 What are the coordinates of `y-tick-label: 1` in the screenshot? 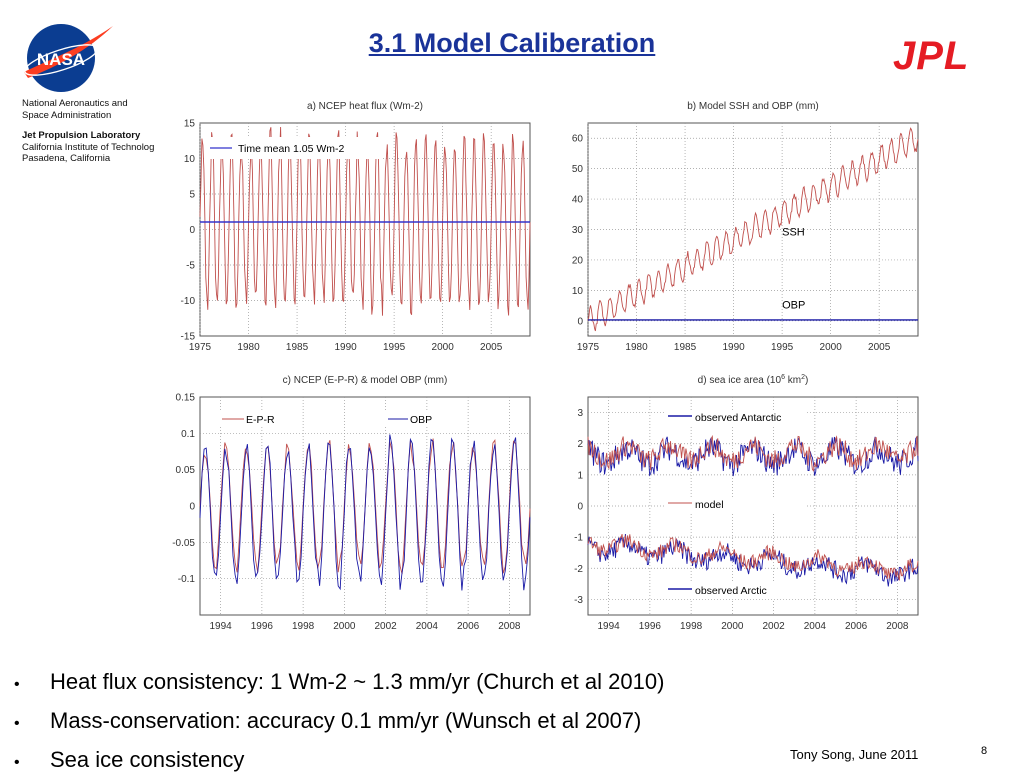 It's located at (580, 475).